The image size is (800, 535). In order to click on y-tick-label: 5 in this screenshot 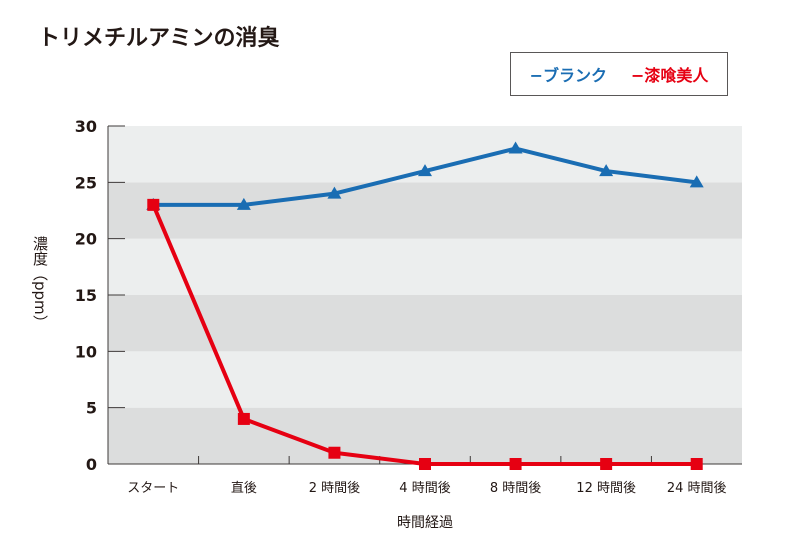, I will do `click(91, 408)`.